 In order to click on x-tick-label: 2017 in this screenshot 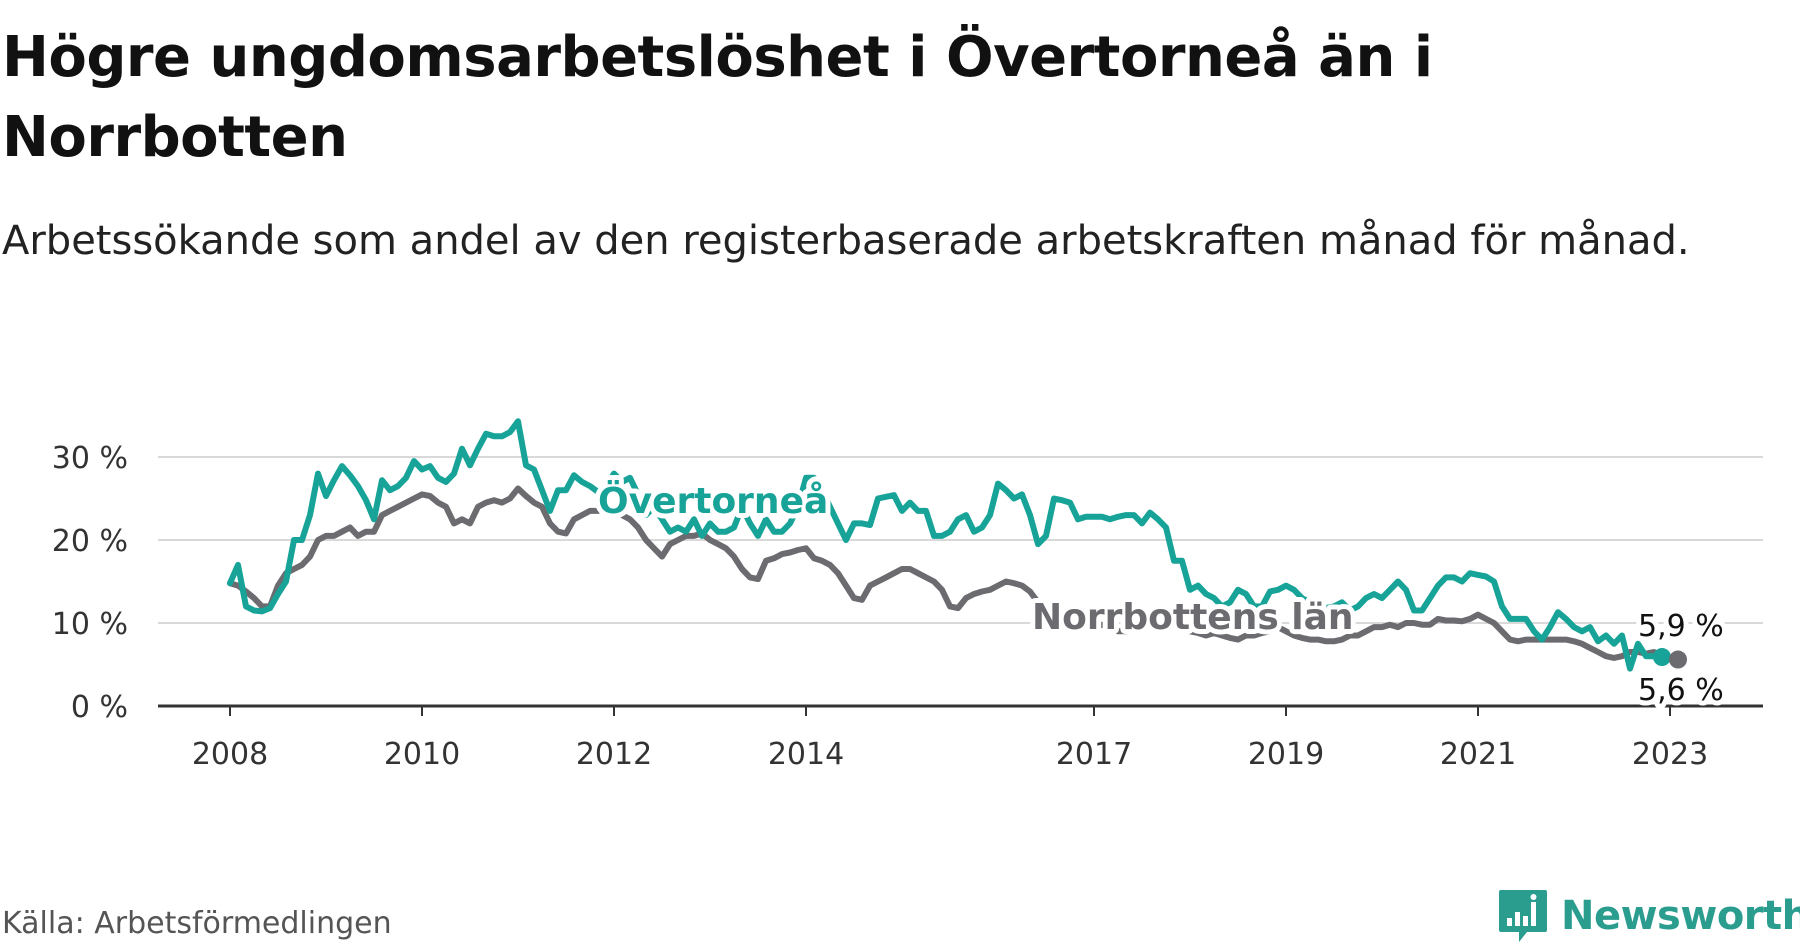, I will do `click(1094, 754)`.